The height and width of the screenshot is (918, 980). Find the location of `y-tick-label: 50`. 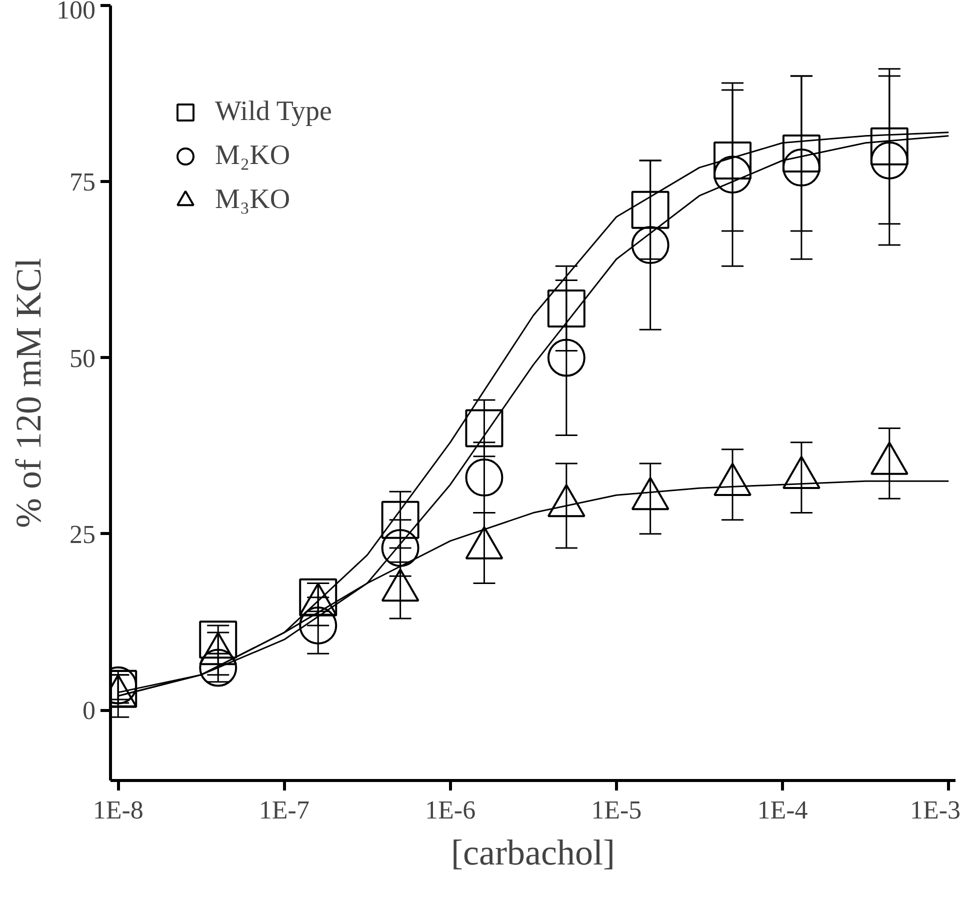

y-tick-label: 50 is located at coordinates (83, 358).